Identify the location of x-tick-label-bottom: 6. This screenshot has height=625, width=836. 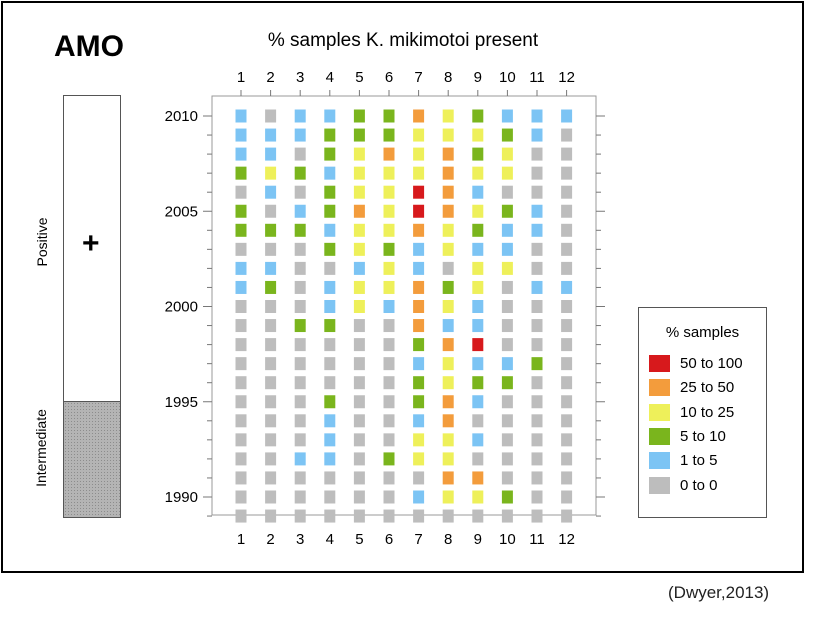
(389, 539).